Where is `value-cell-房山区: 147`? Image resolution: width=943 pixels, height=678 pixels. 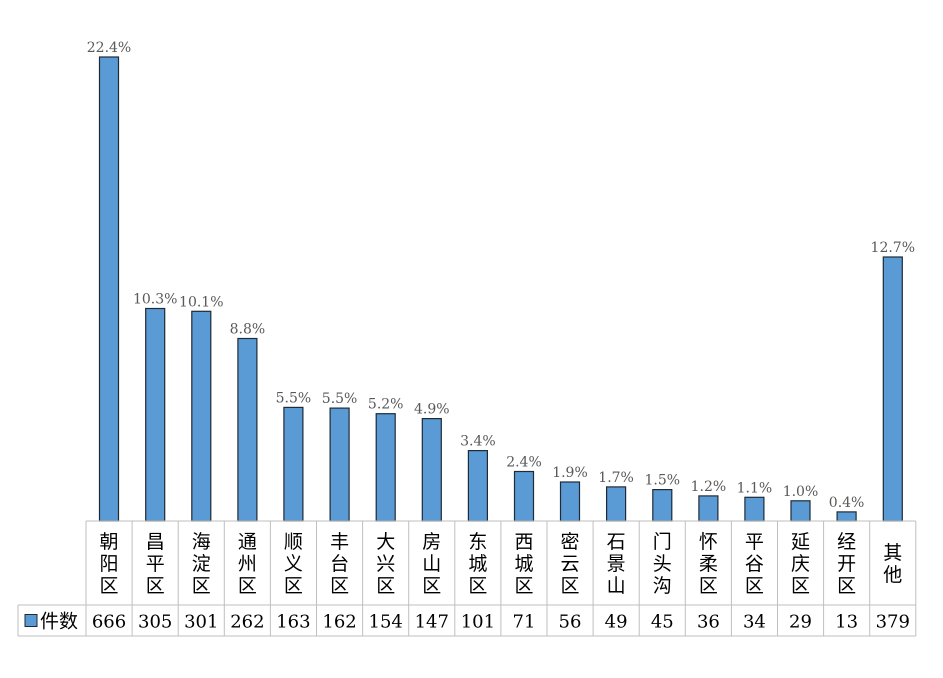
value-cell-房山区: 147 is located at coordinates (432, 622).